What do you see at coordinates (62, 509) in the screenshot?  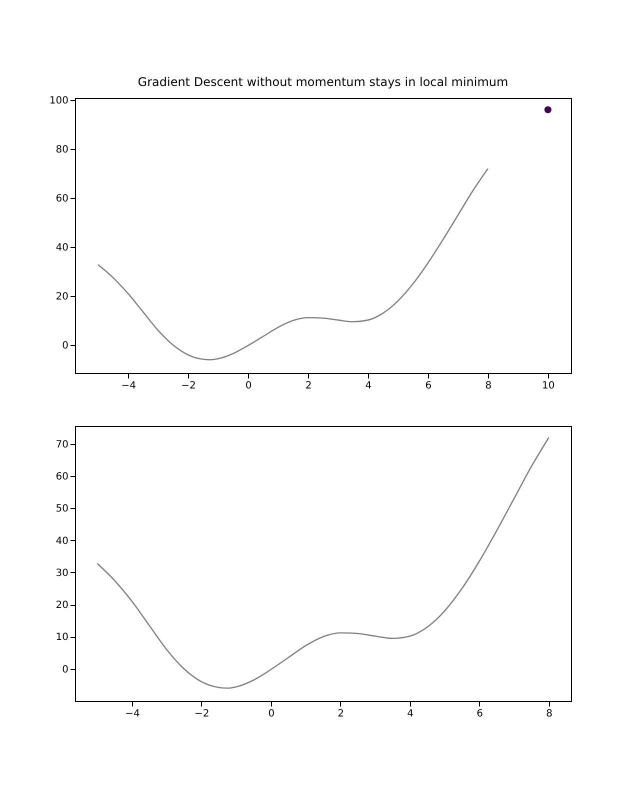 I see `y-tick-label: 50` at bounding box center [62, 509].